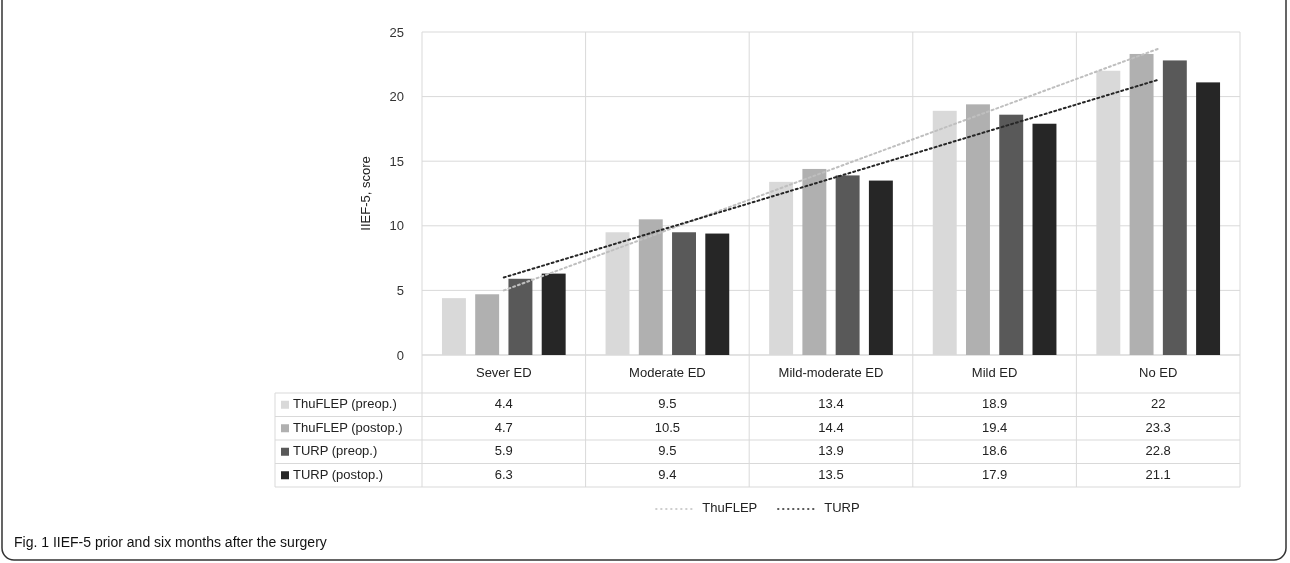  What do you see at coordinates (667, 373) in the screenshot?
I see `x-tick-label: Moderate ED` at bounding box center [667, 373].